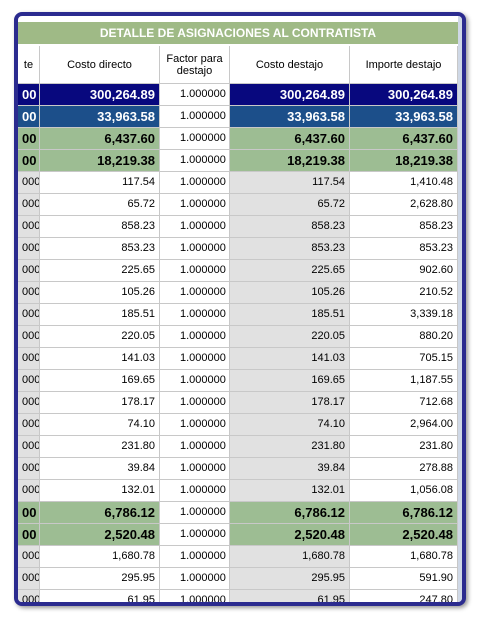 The image size is (480, 622). I want to click on table-cell: 712.68, so click(404, 403).